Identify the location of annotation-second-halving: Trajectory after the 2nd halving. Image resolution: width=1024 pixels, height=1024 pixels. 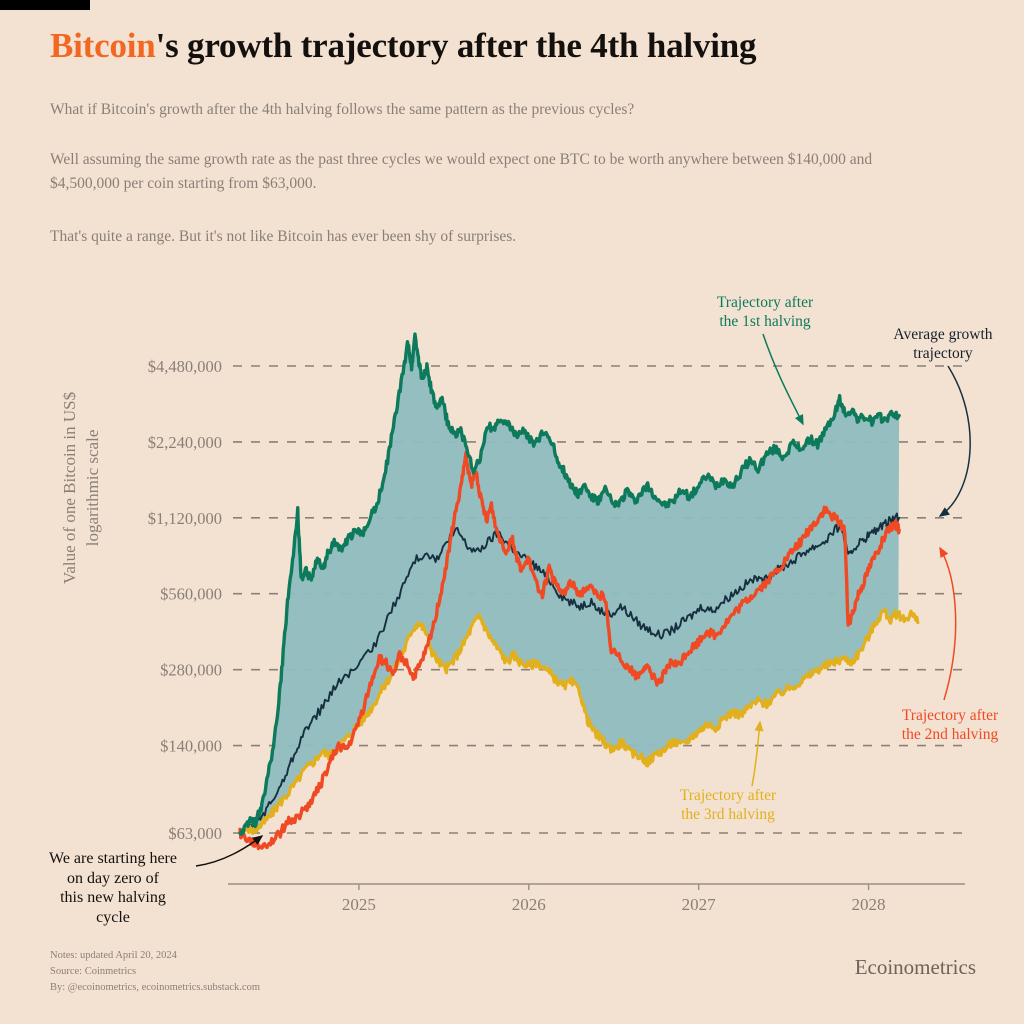
(950, 725).